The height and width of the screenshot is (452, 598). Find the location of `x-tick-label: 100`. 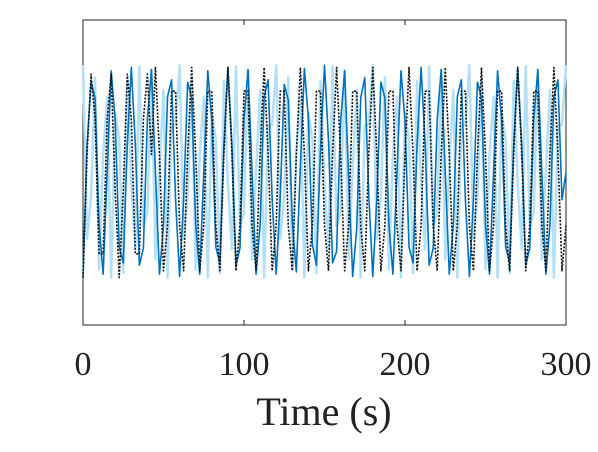

x-tick-label: 100 is located at coordinates (244, 364).